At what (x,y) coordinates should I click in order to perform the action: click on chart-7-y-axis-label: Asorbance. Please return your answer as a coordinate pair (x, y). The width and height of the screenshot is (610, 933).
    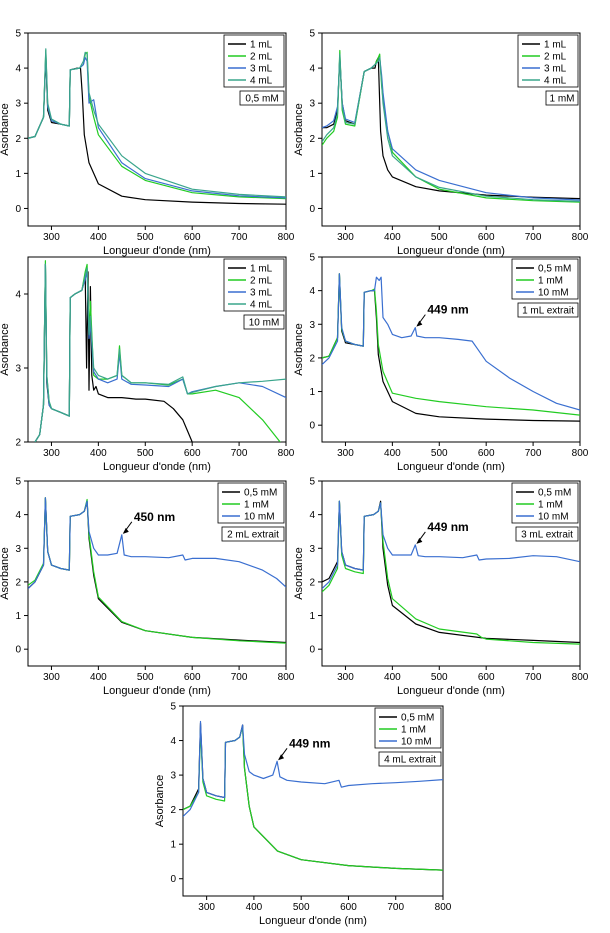
    Looking at the image, I should click on (160, 801).